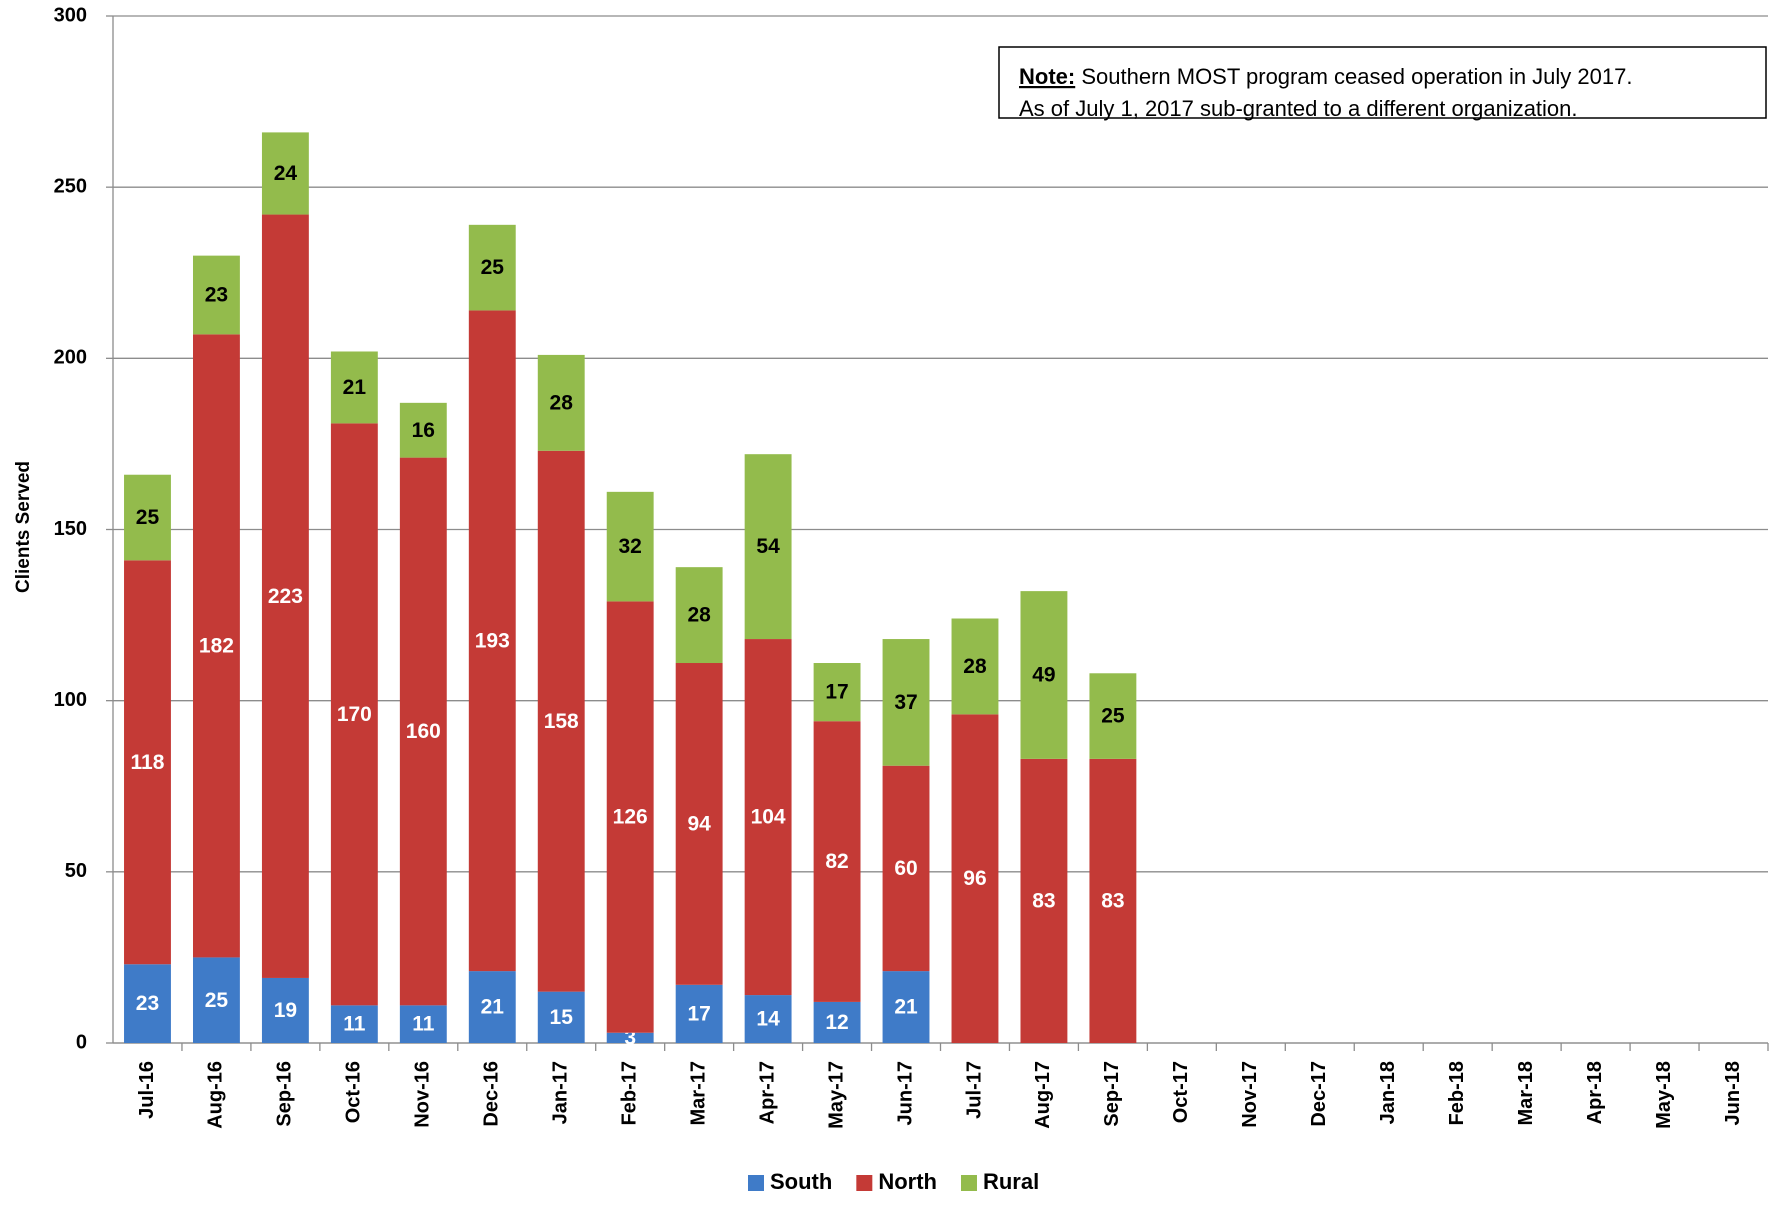 The height and width of the screenshot is (1210, 1773). Describe the element at coordinates (1181, 1092) in the screenshot. I see `x-tick-label: Oct-17` at that location.